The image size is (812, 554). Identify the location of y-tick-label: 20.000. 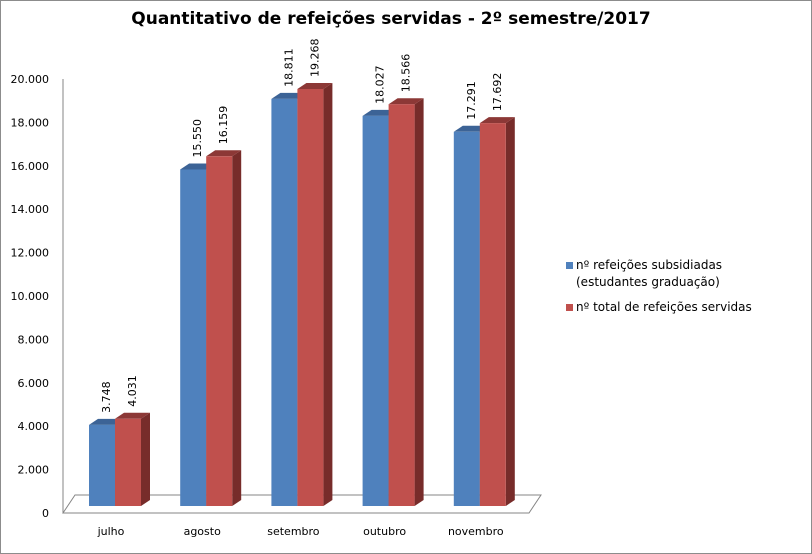
(30, 79).